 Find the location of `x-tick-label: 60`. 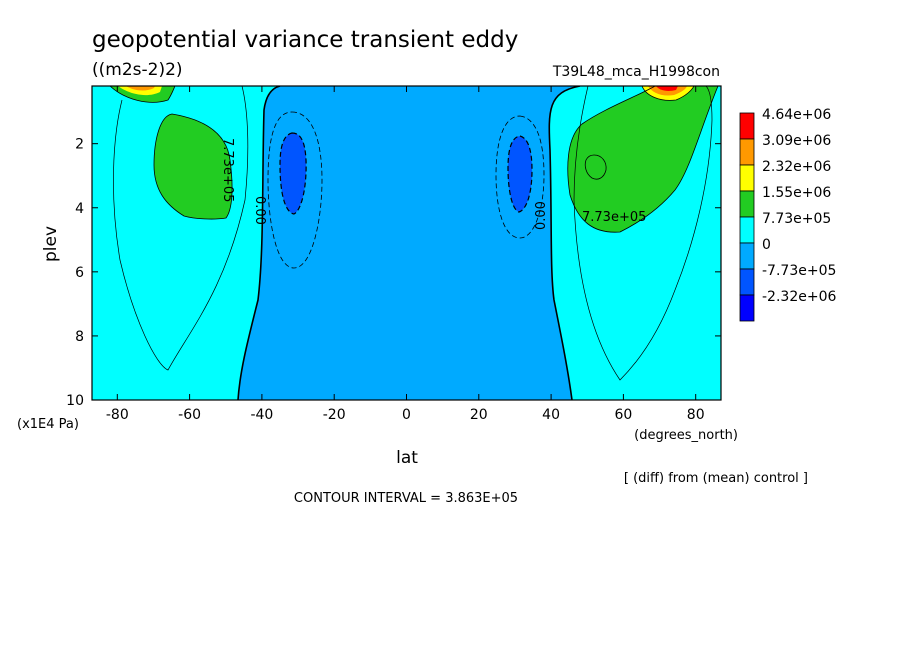

x-tick-label: 60 is located at coordinates (623, 415).